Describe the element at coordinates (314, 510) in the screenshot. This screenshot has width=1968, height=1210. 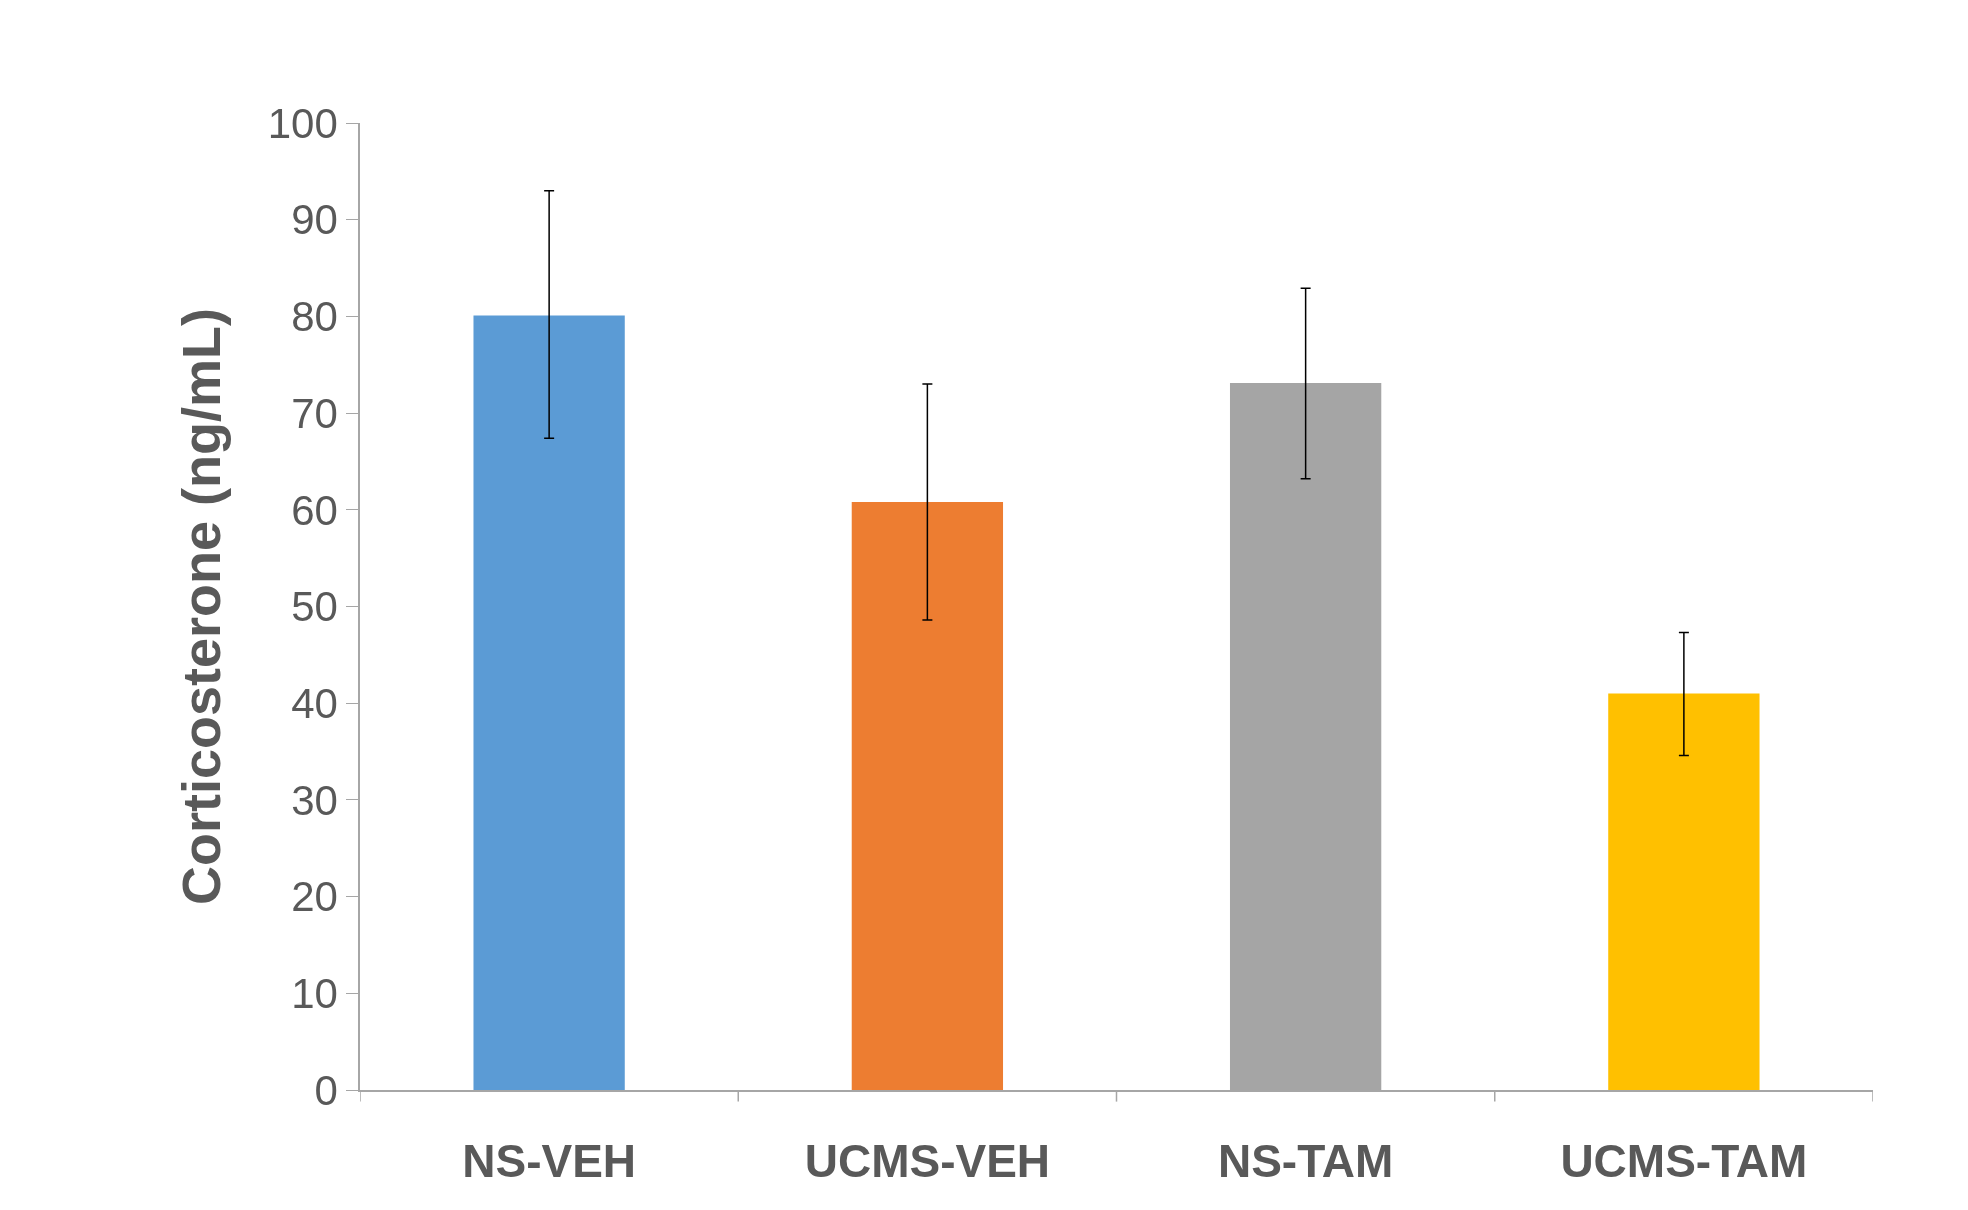
I see `y-tick-label: 60` at that location.